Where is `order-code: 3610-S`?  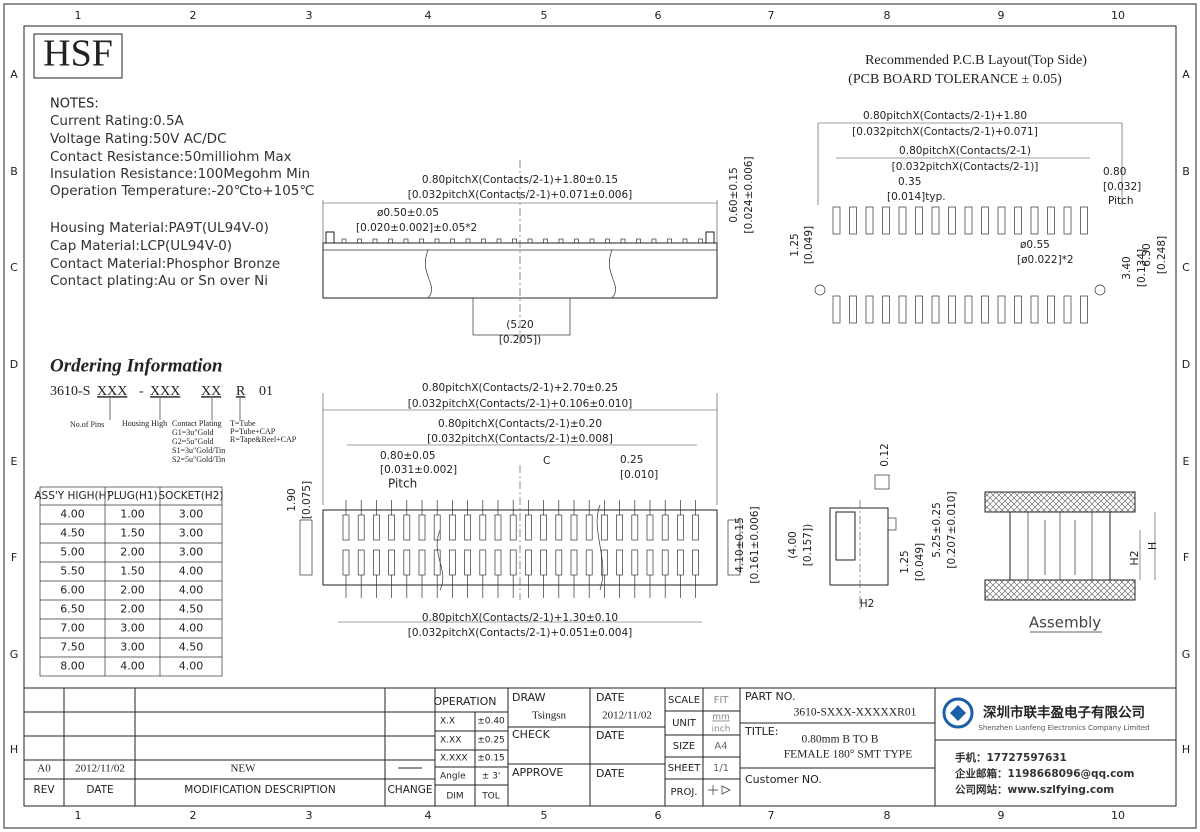
order-code: 3610-S is located at coordinates (70, 391).